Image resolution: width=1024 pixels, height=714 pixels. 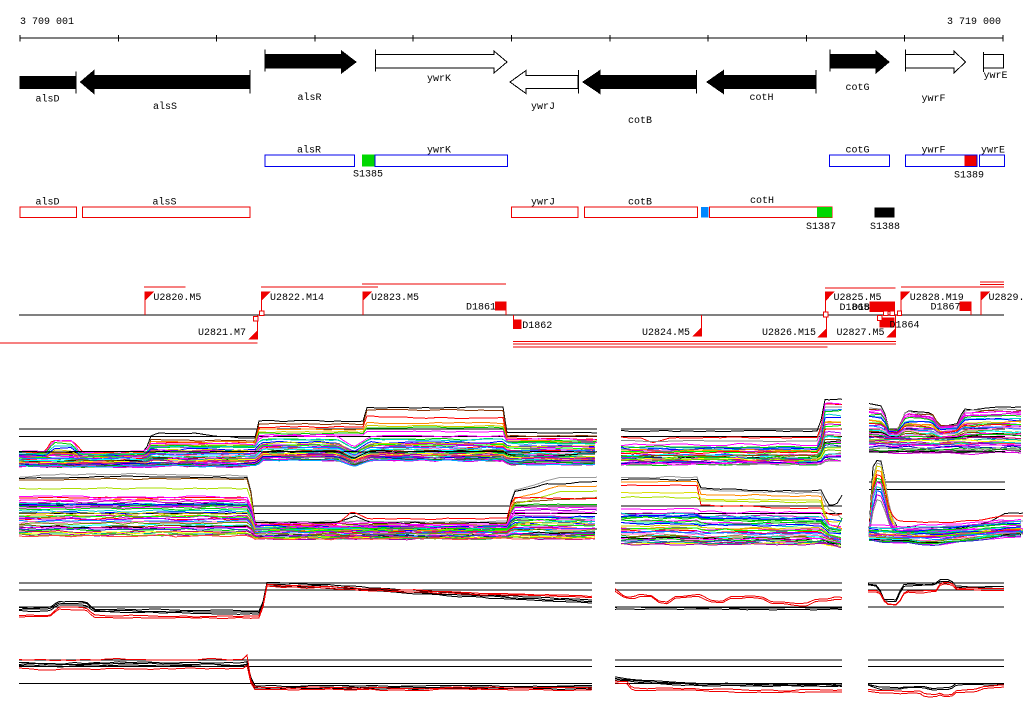 What do you see at coordinates (537, 326) in the screenshot?
I see `svg-text: D1862` at bounding box center [537, 326].